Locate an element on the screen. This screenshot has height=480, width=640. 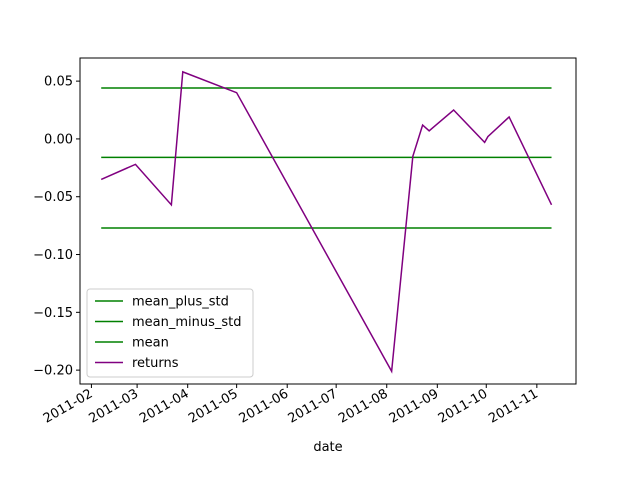
legend-label: returns is located at coordinates (155, 363).